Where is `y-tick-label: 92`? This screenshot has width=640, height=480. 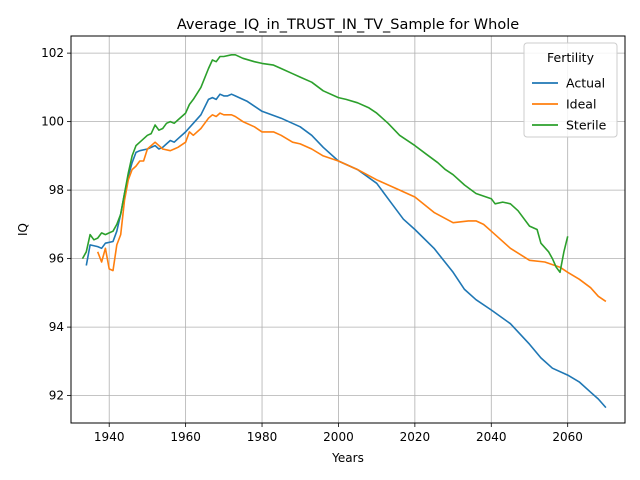 y-tick-label: 92 is located at coordinates (56, 396).